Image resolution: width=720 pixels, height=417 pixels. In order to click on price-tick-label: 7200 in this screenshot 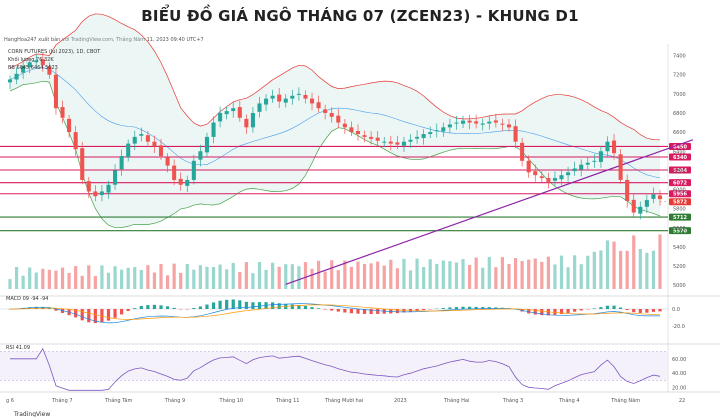, I will do `click(679, 76)`.